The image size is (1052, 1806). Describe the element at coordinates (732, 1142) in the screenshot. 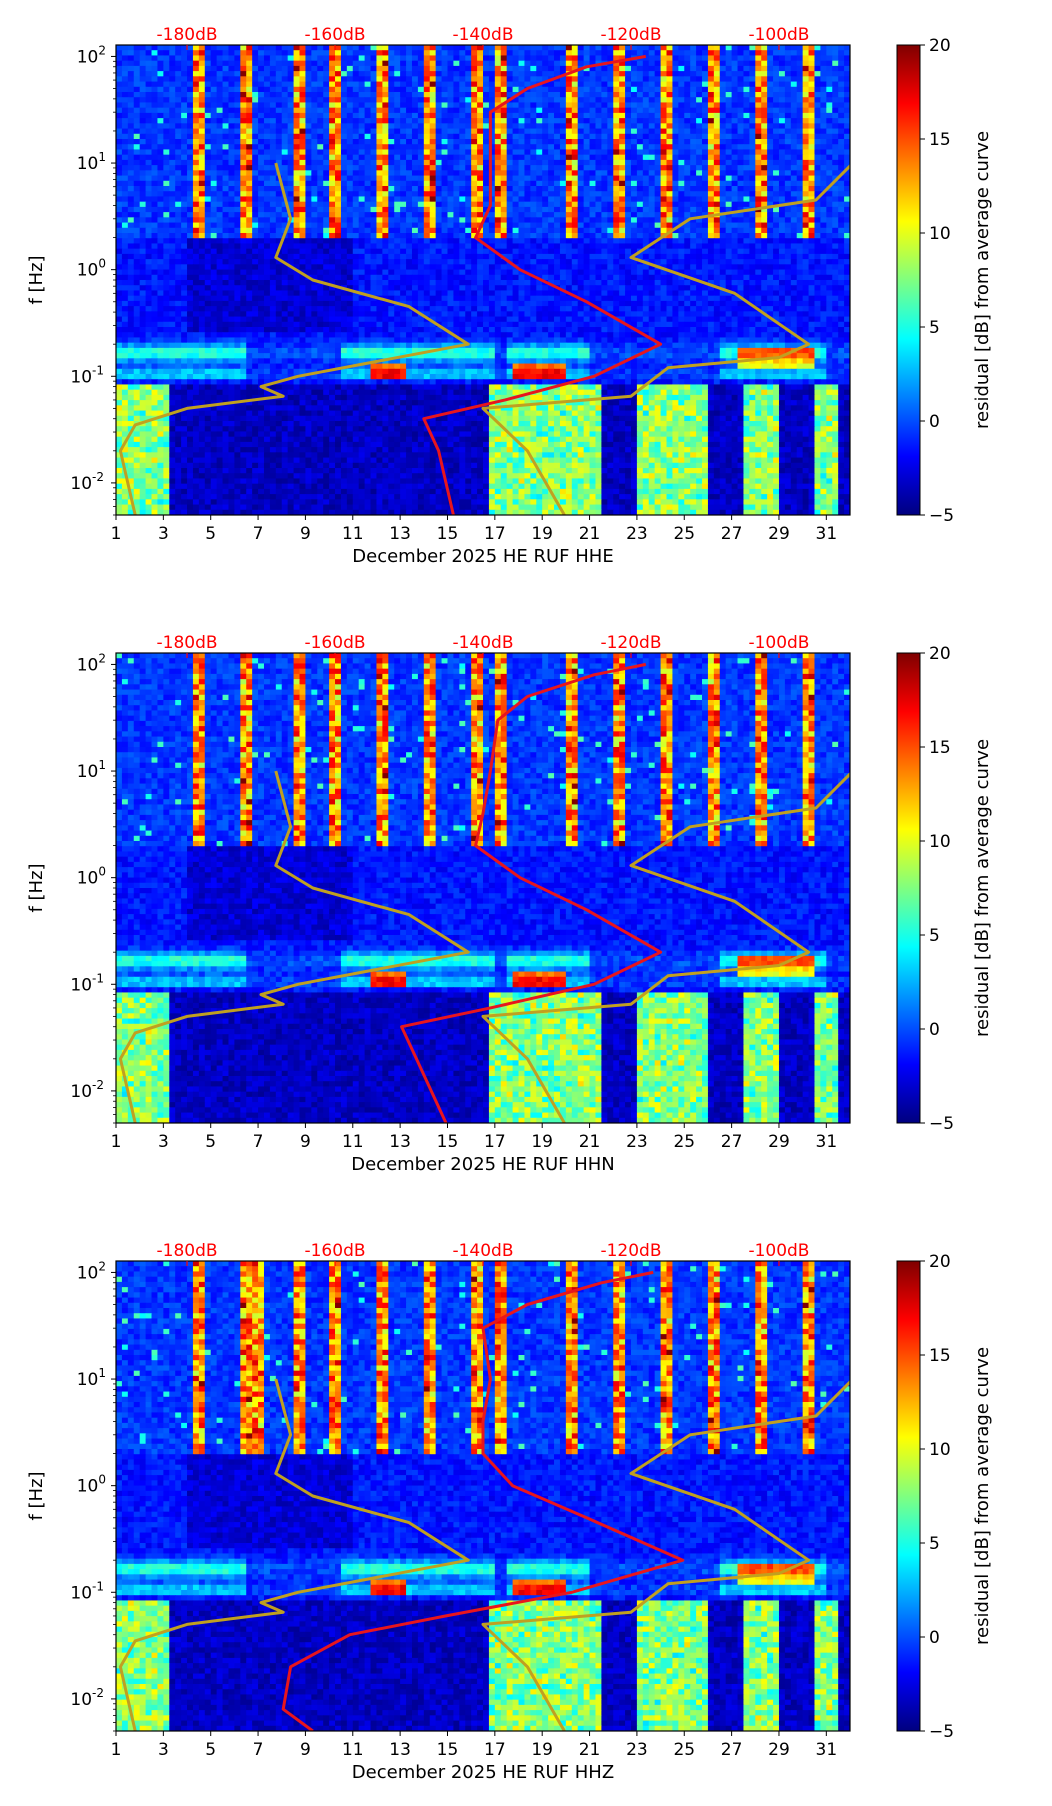

I see `x-tick-label: 27` at that location.